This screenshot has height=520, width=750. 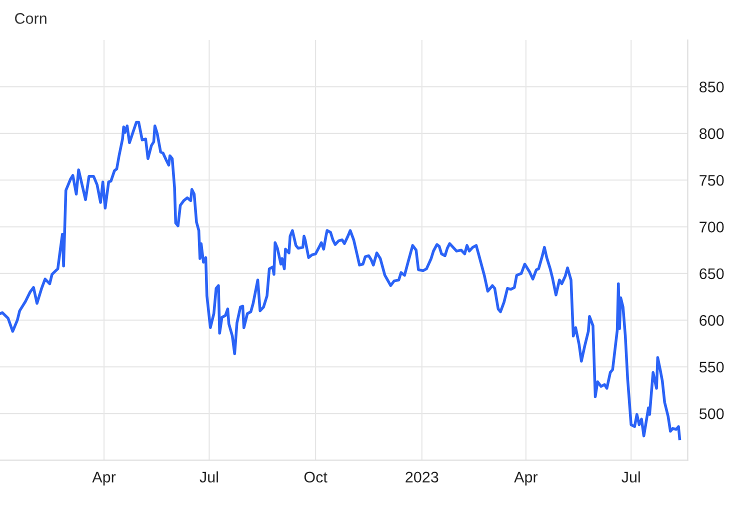 I want to click on y-tick-label: 850, so click(x=712, y=87).